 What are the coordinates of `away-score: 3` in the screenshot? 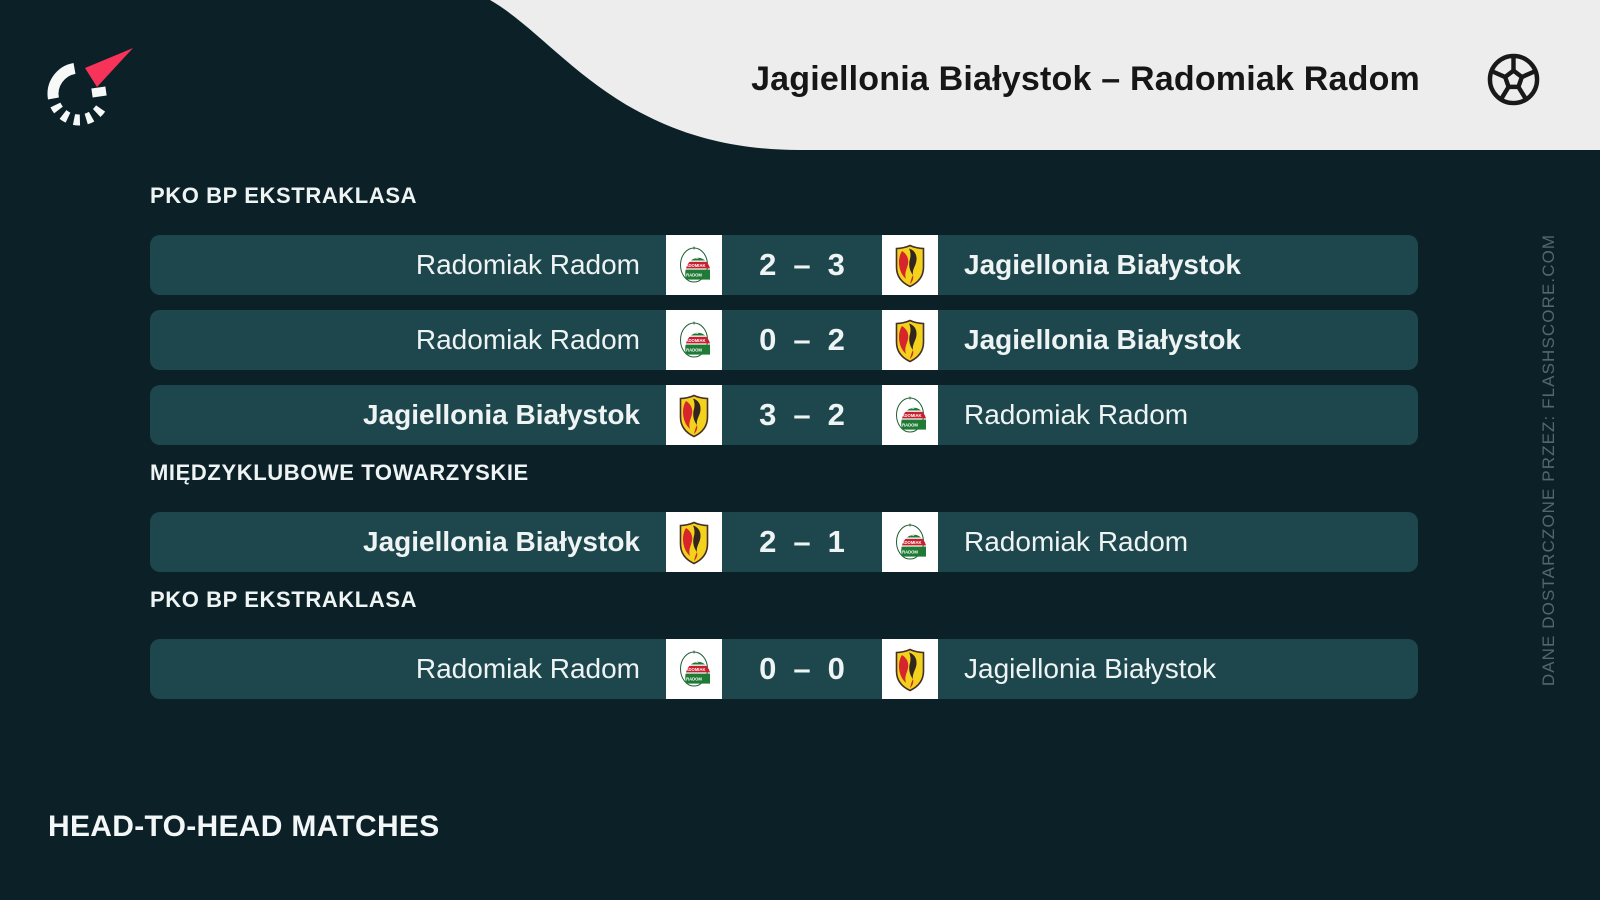 It's located at (836, 264).